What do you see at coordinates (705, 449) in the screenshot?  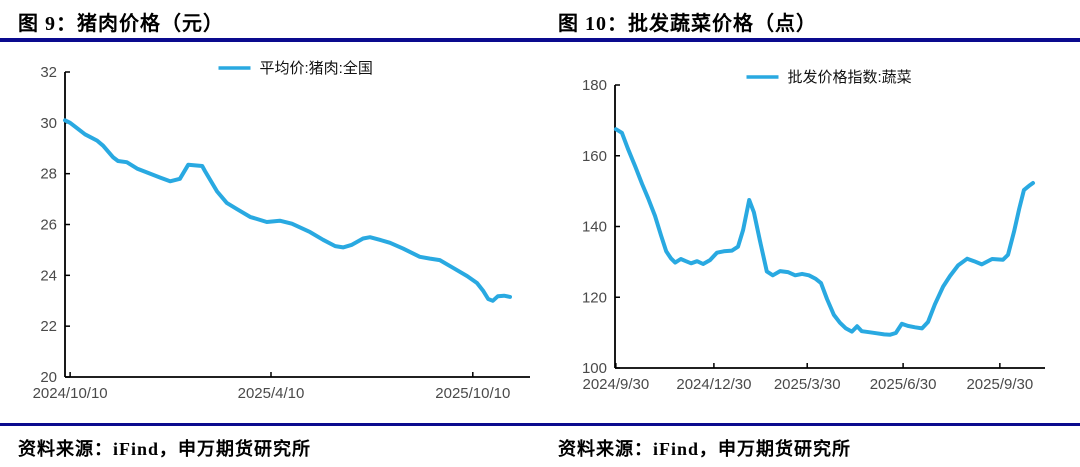 I see `figure10-source: 资料来源：iFind，申万期货研究所` at bounding box center [705, 449].